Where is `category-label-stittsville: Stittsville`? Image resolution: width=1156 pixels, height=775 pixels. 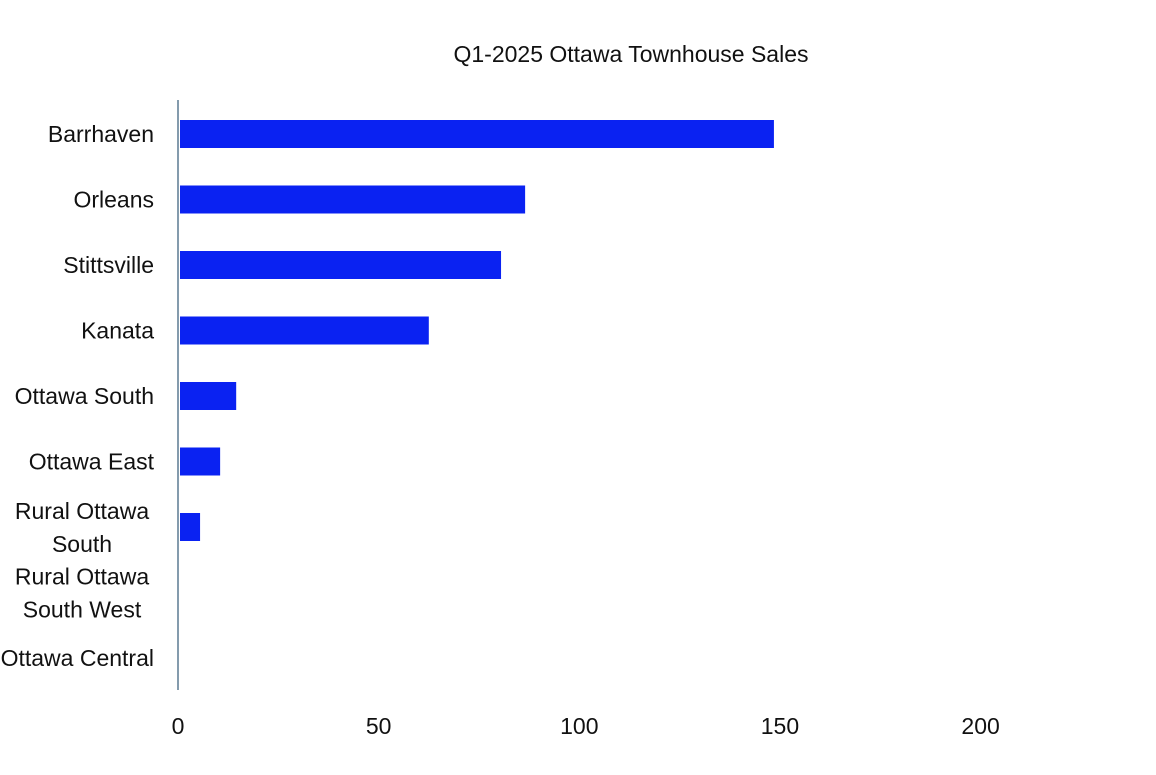
category-label-stittsville: Stittsville is located at coordinates (108, 265).